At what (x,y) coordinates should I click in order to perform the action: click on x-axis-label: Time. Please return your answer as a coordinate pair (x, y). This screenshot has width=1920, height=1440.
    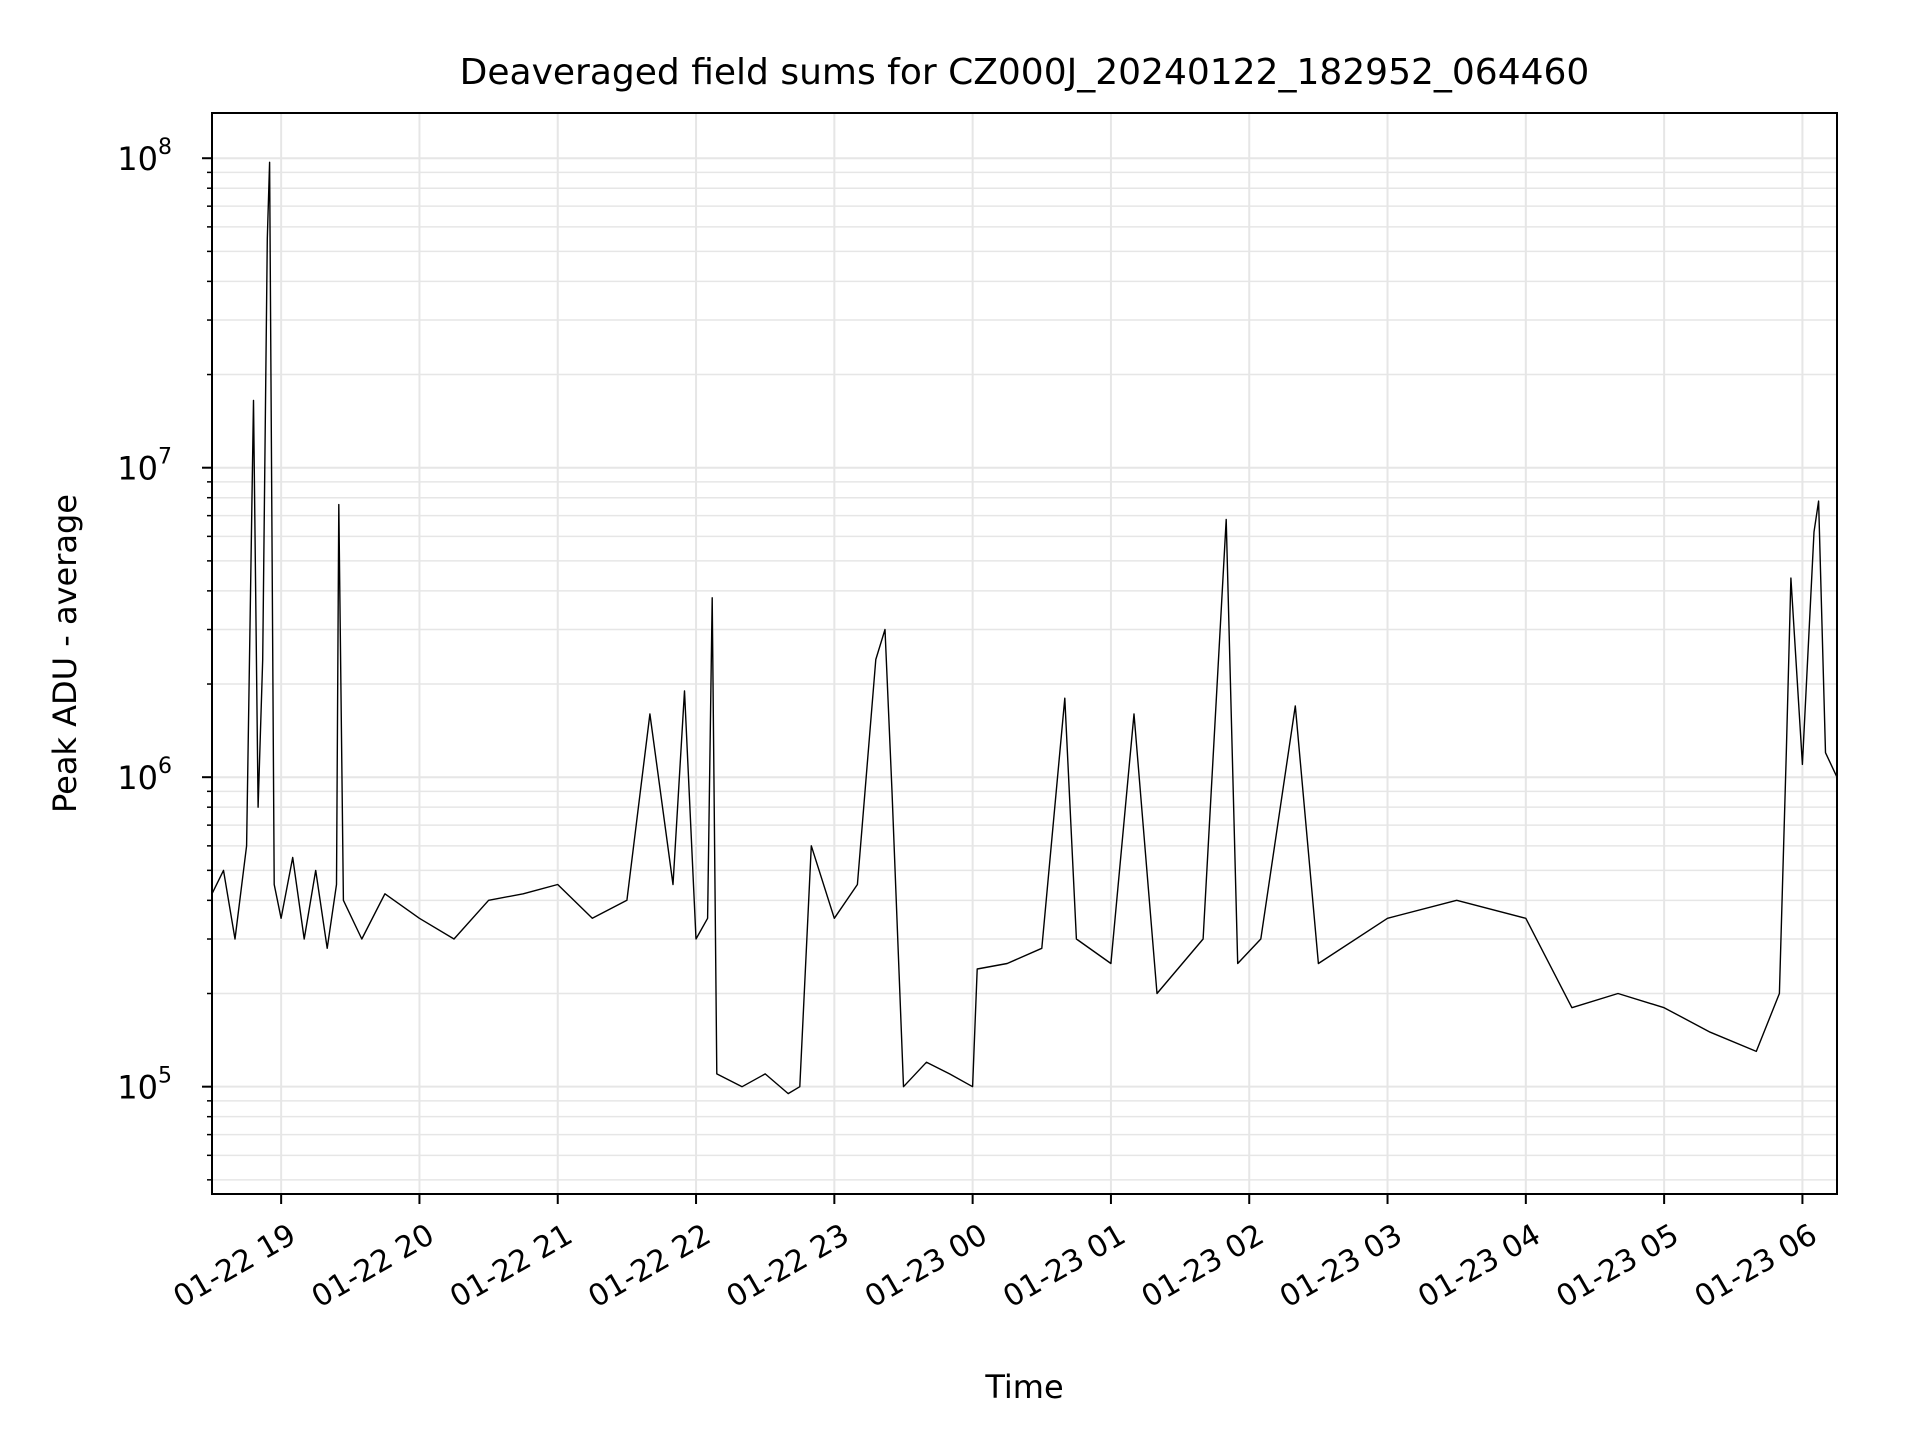
    Looking at the image, I should click on (1023, 1387).